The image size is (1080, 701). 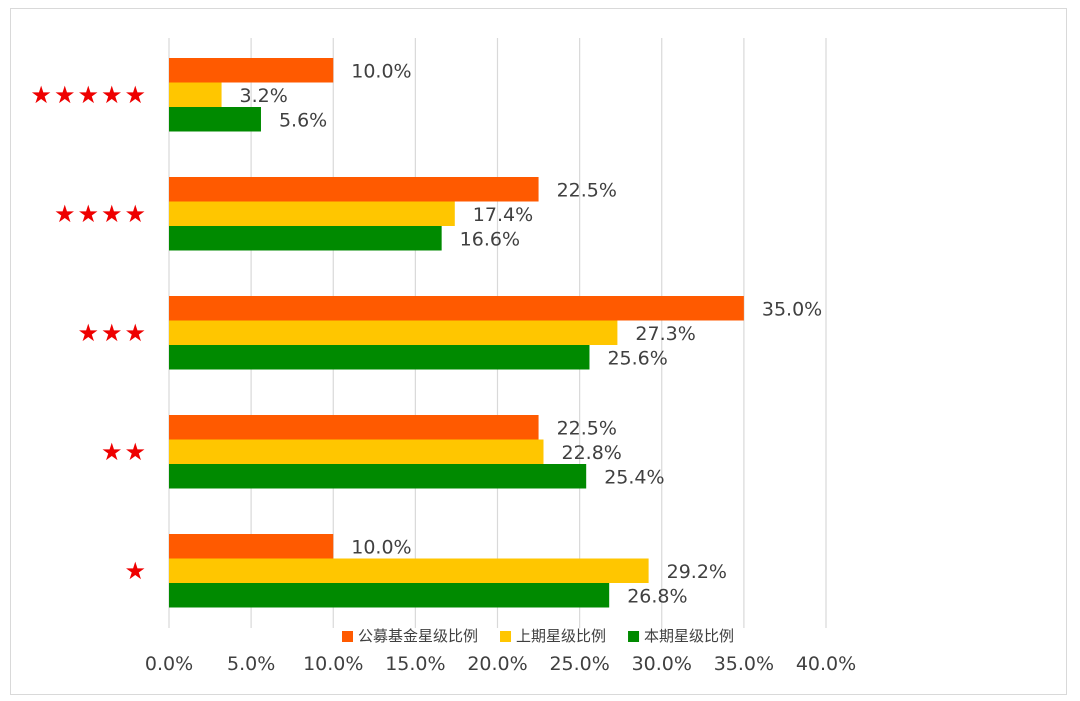 What do you see at coordinates (665, 334) in the screenshot?
I see `data-label: 27.3%` at bounding box center [665, 334].